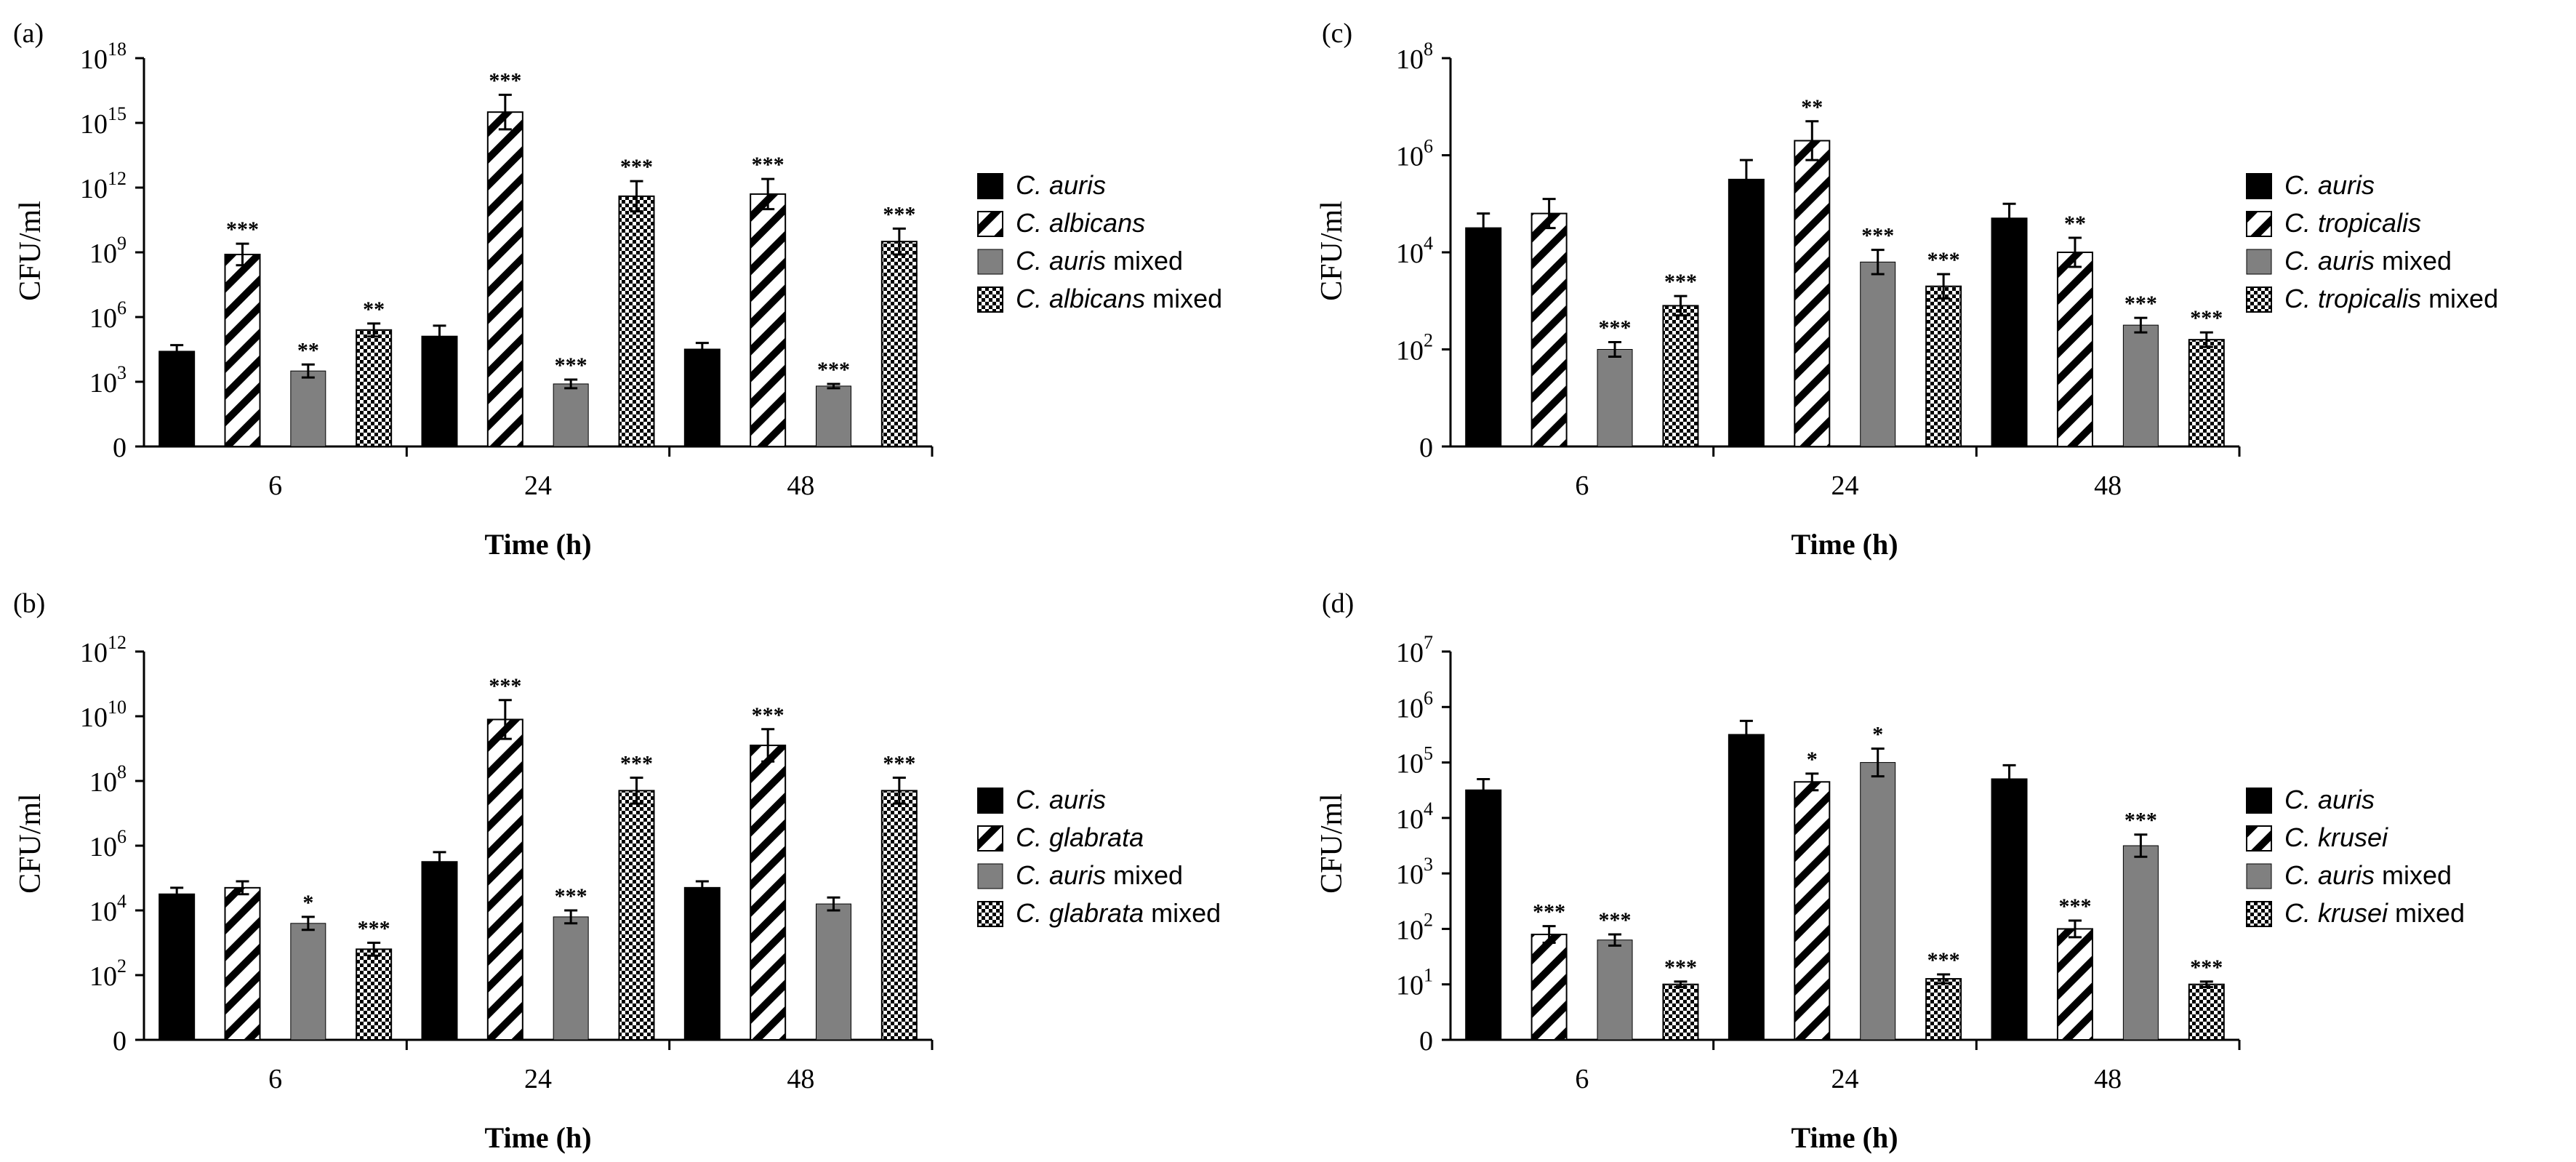 The height and width of the screenshot is (1162, 2576). What do you see at coordinates (538, 1079) in the screenshot?
I see `x-tick-label: 24` at bounding box center [538, 1079].